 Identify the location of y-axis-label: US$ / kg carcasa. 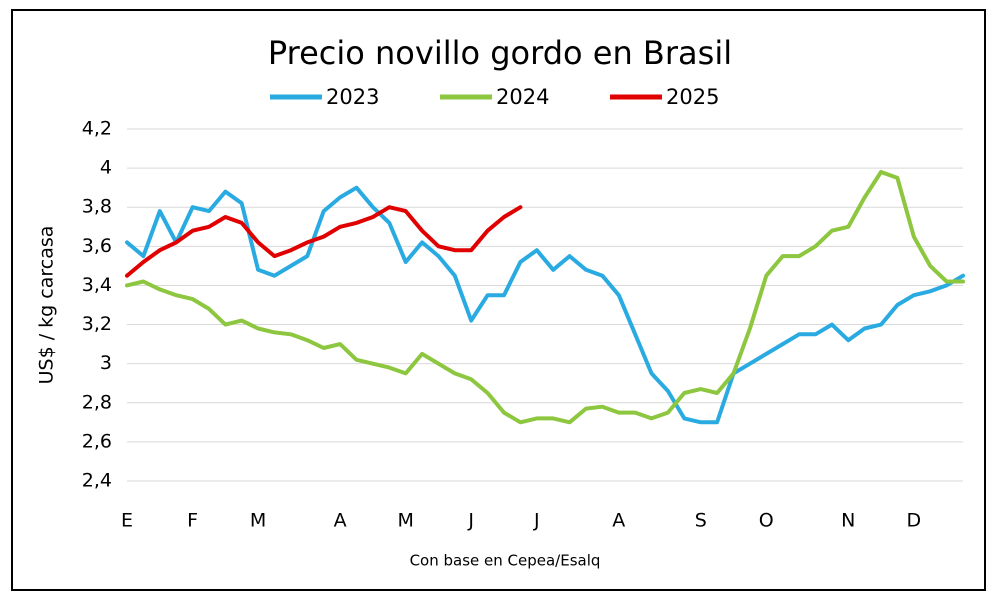
(47, 305).